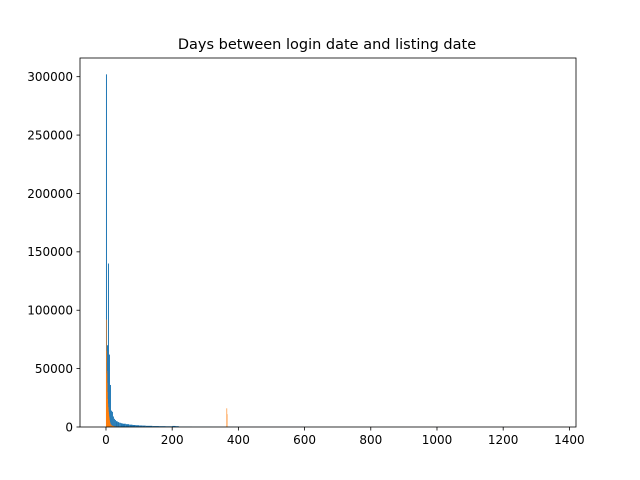  I want to click on y-tick-label: 0, so click(69, 427).